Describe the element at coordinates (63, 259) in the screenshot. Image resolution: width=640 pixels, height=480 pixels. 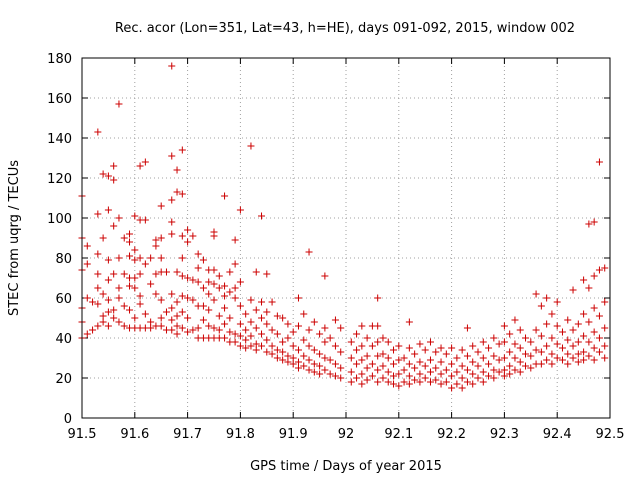
I see `y-tick-label: 80` at that location.